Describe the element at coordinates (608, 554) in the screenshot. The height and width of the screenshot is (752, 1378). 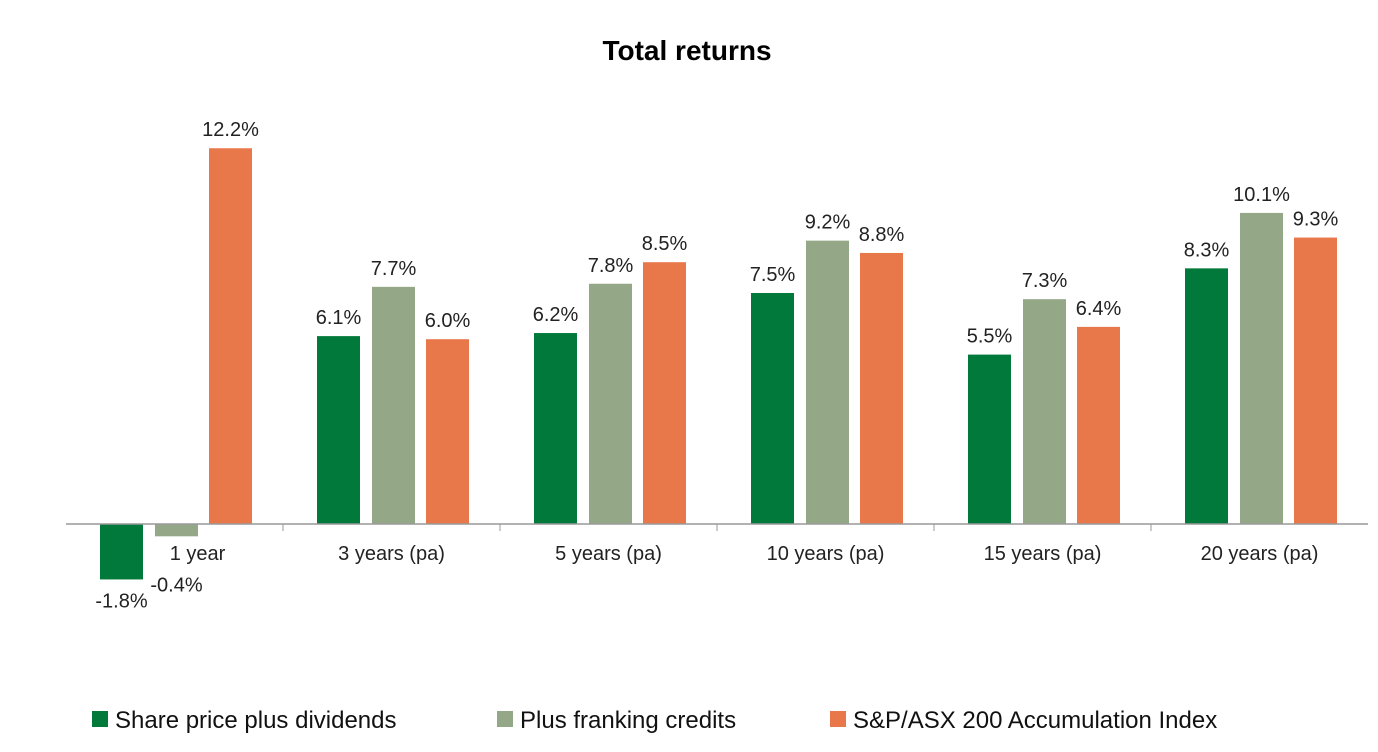
I see `category-label: 5 years (pa)` at that location.